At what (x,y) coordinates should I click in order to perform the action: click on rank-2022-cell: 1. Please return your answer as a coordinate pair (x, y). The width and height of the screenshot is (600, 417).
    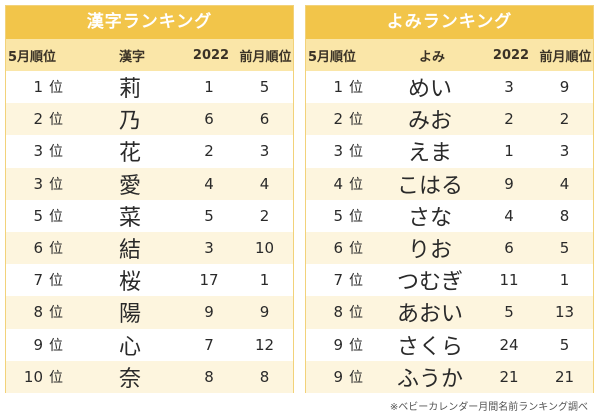
    Looking at the image, I should click on (509, 151).